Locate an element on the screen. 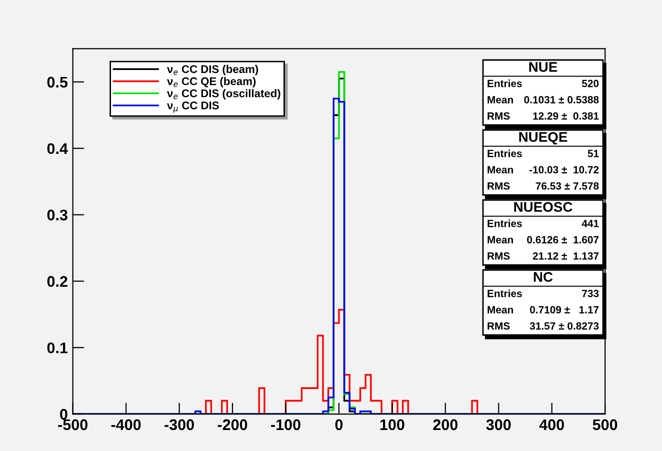 This screenshot has height=451, width=662. text: NC Entries 733 Mean 0.7109 ± 1.17 RMS 31.57 ± 0.8273 is located at coordinates (543, 301).